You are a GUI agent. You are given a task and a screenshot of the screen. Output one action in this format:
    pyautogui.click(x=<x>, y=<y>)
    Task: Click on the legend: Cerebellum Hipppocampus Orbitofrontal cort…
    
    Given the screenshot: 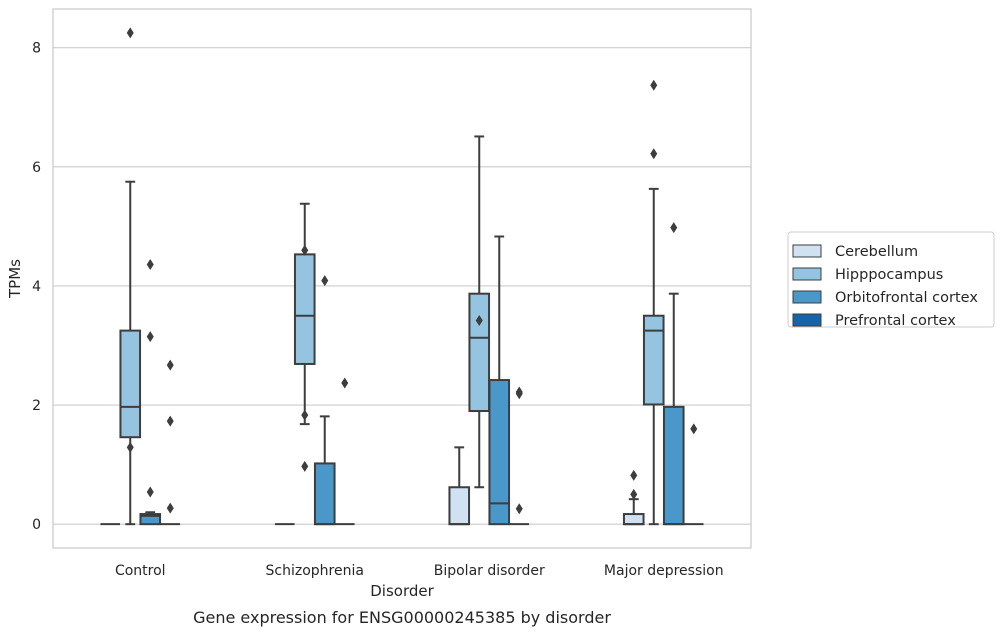 What is the action you would take?
    pyautogui.click(x=891, y=280)
    